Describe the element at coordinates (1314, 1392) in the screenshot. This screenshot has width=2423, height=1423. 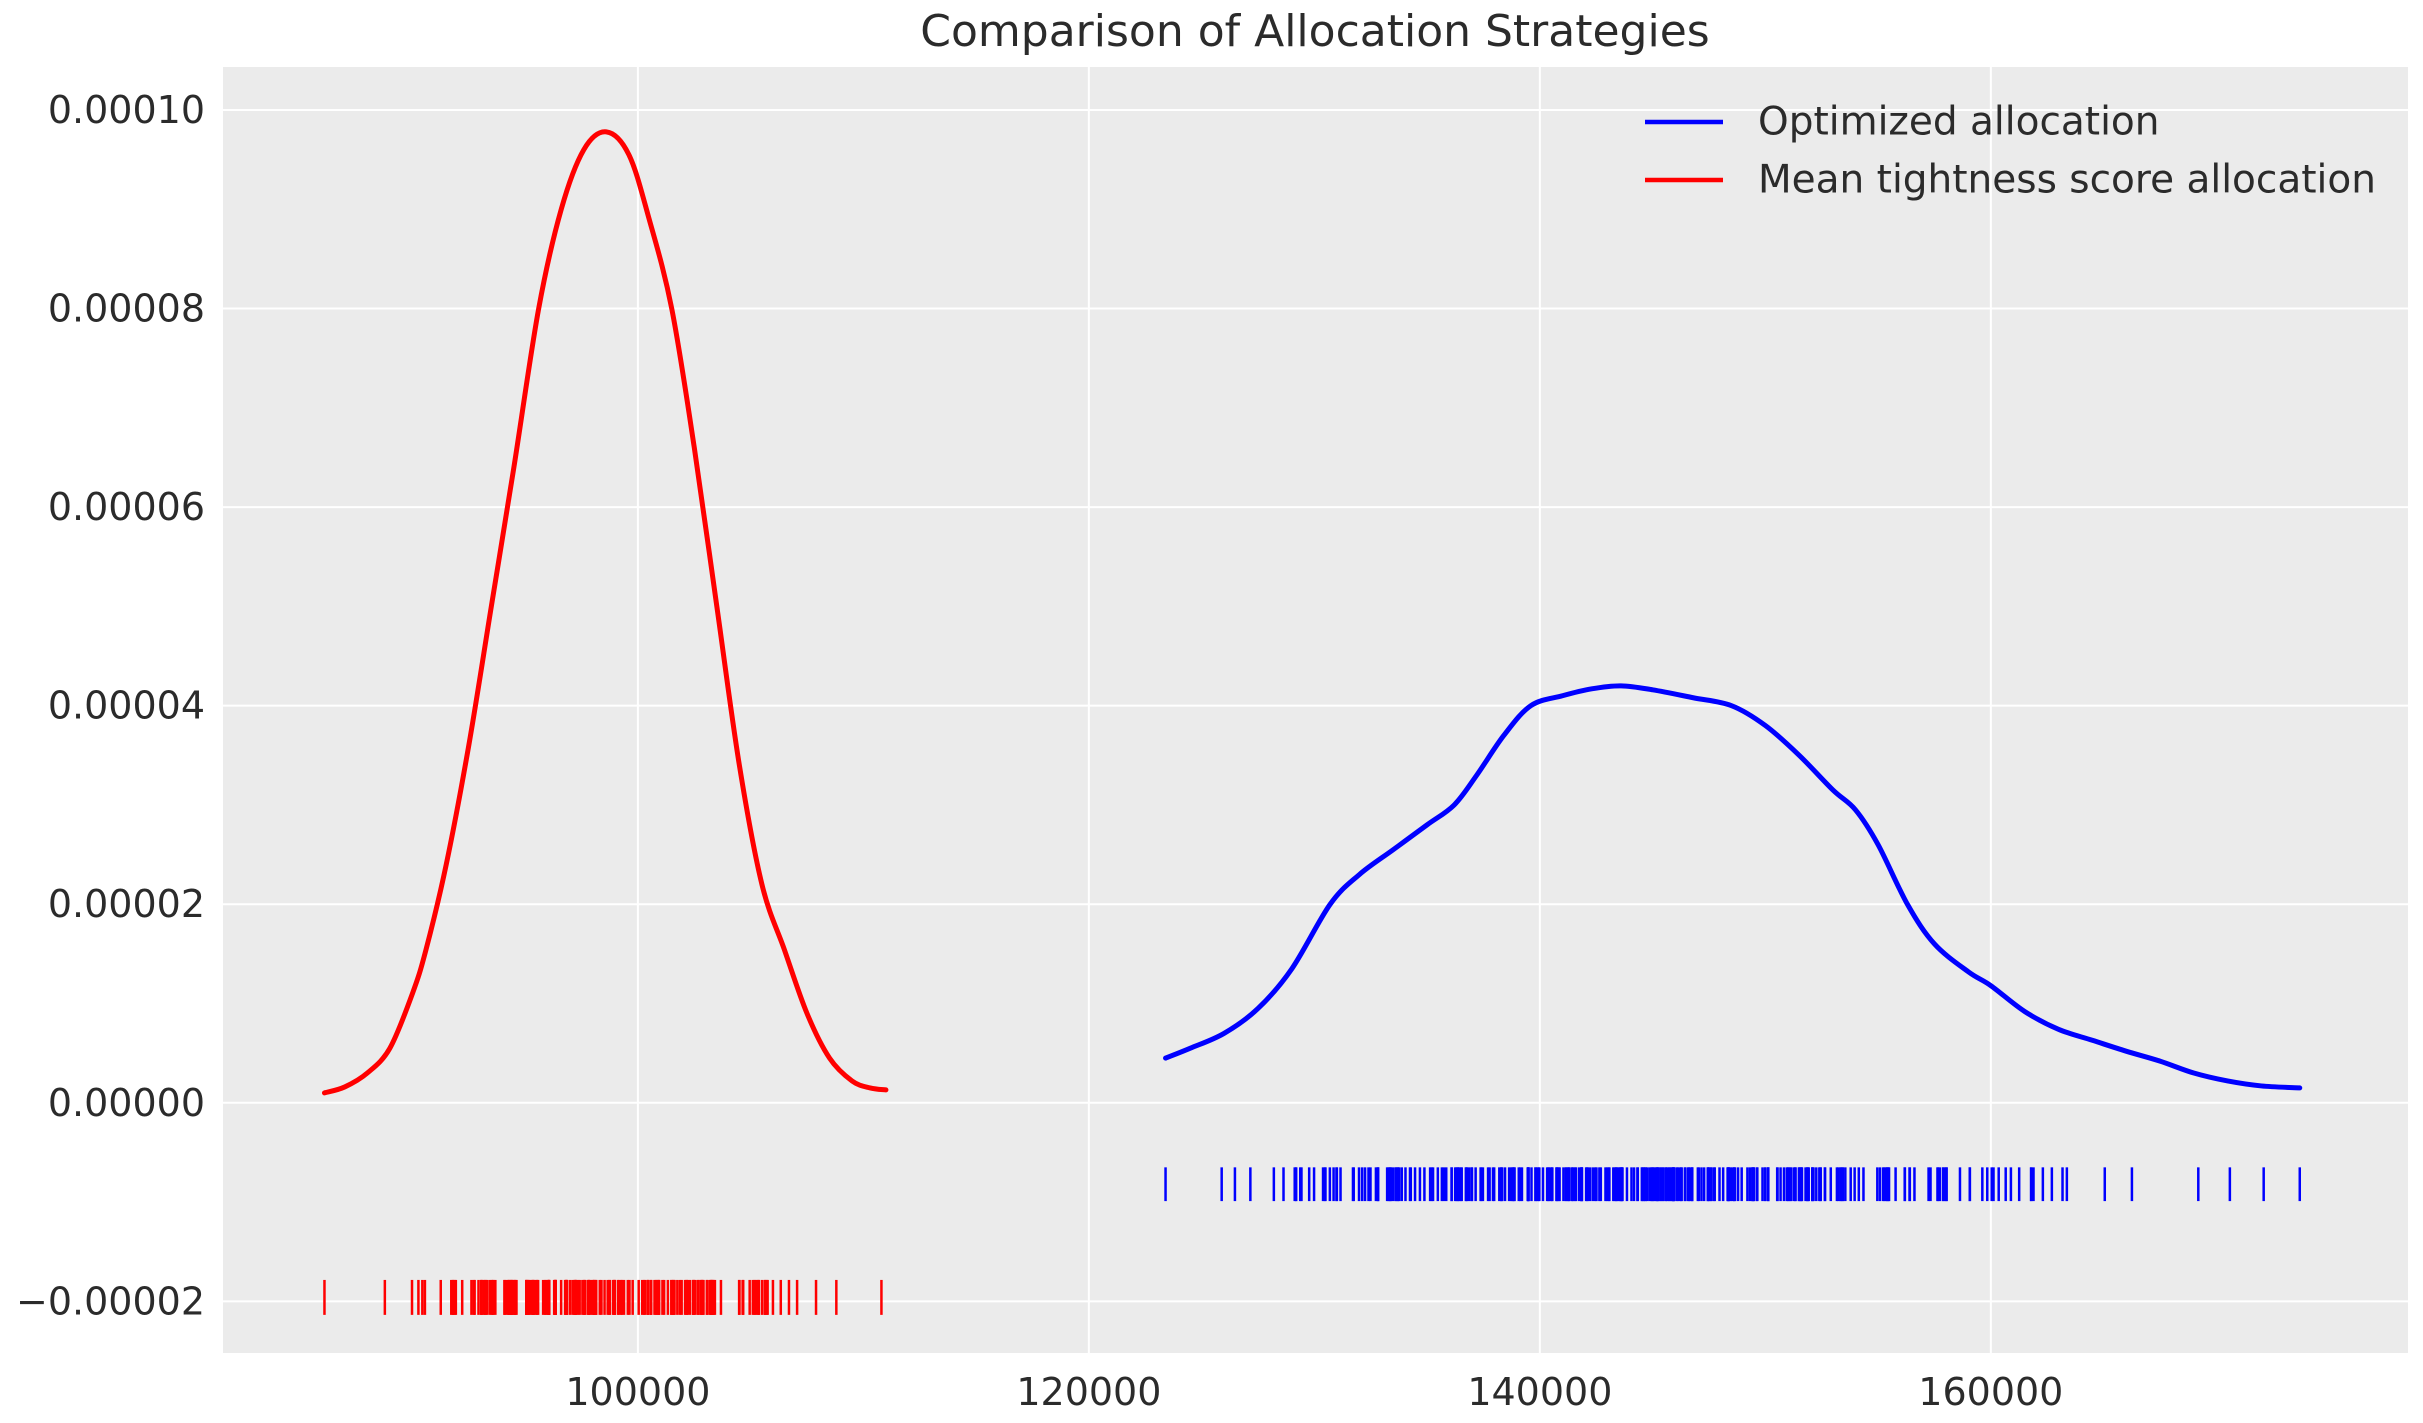
I see `x-axis-tick-labels: 100000 120000 140000 160000` at that location.